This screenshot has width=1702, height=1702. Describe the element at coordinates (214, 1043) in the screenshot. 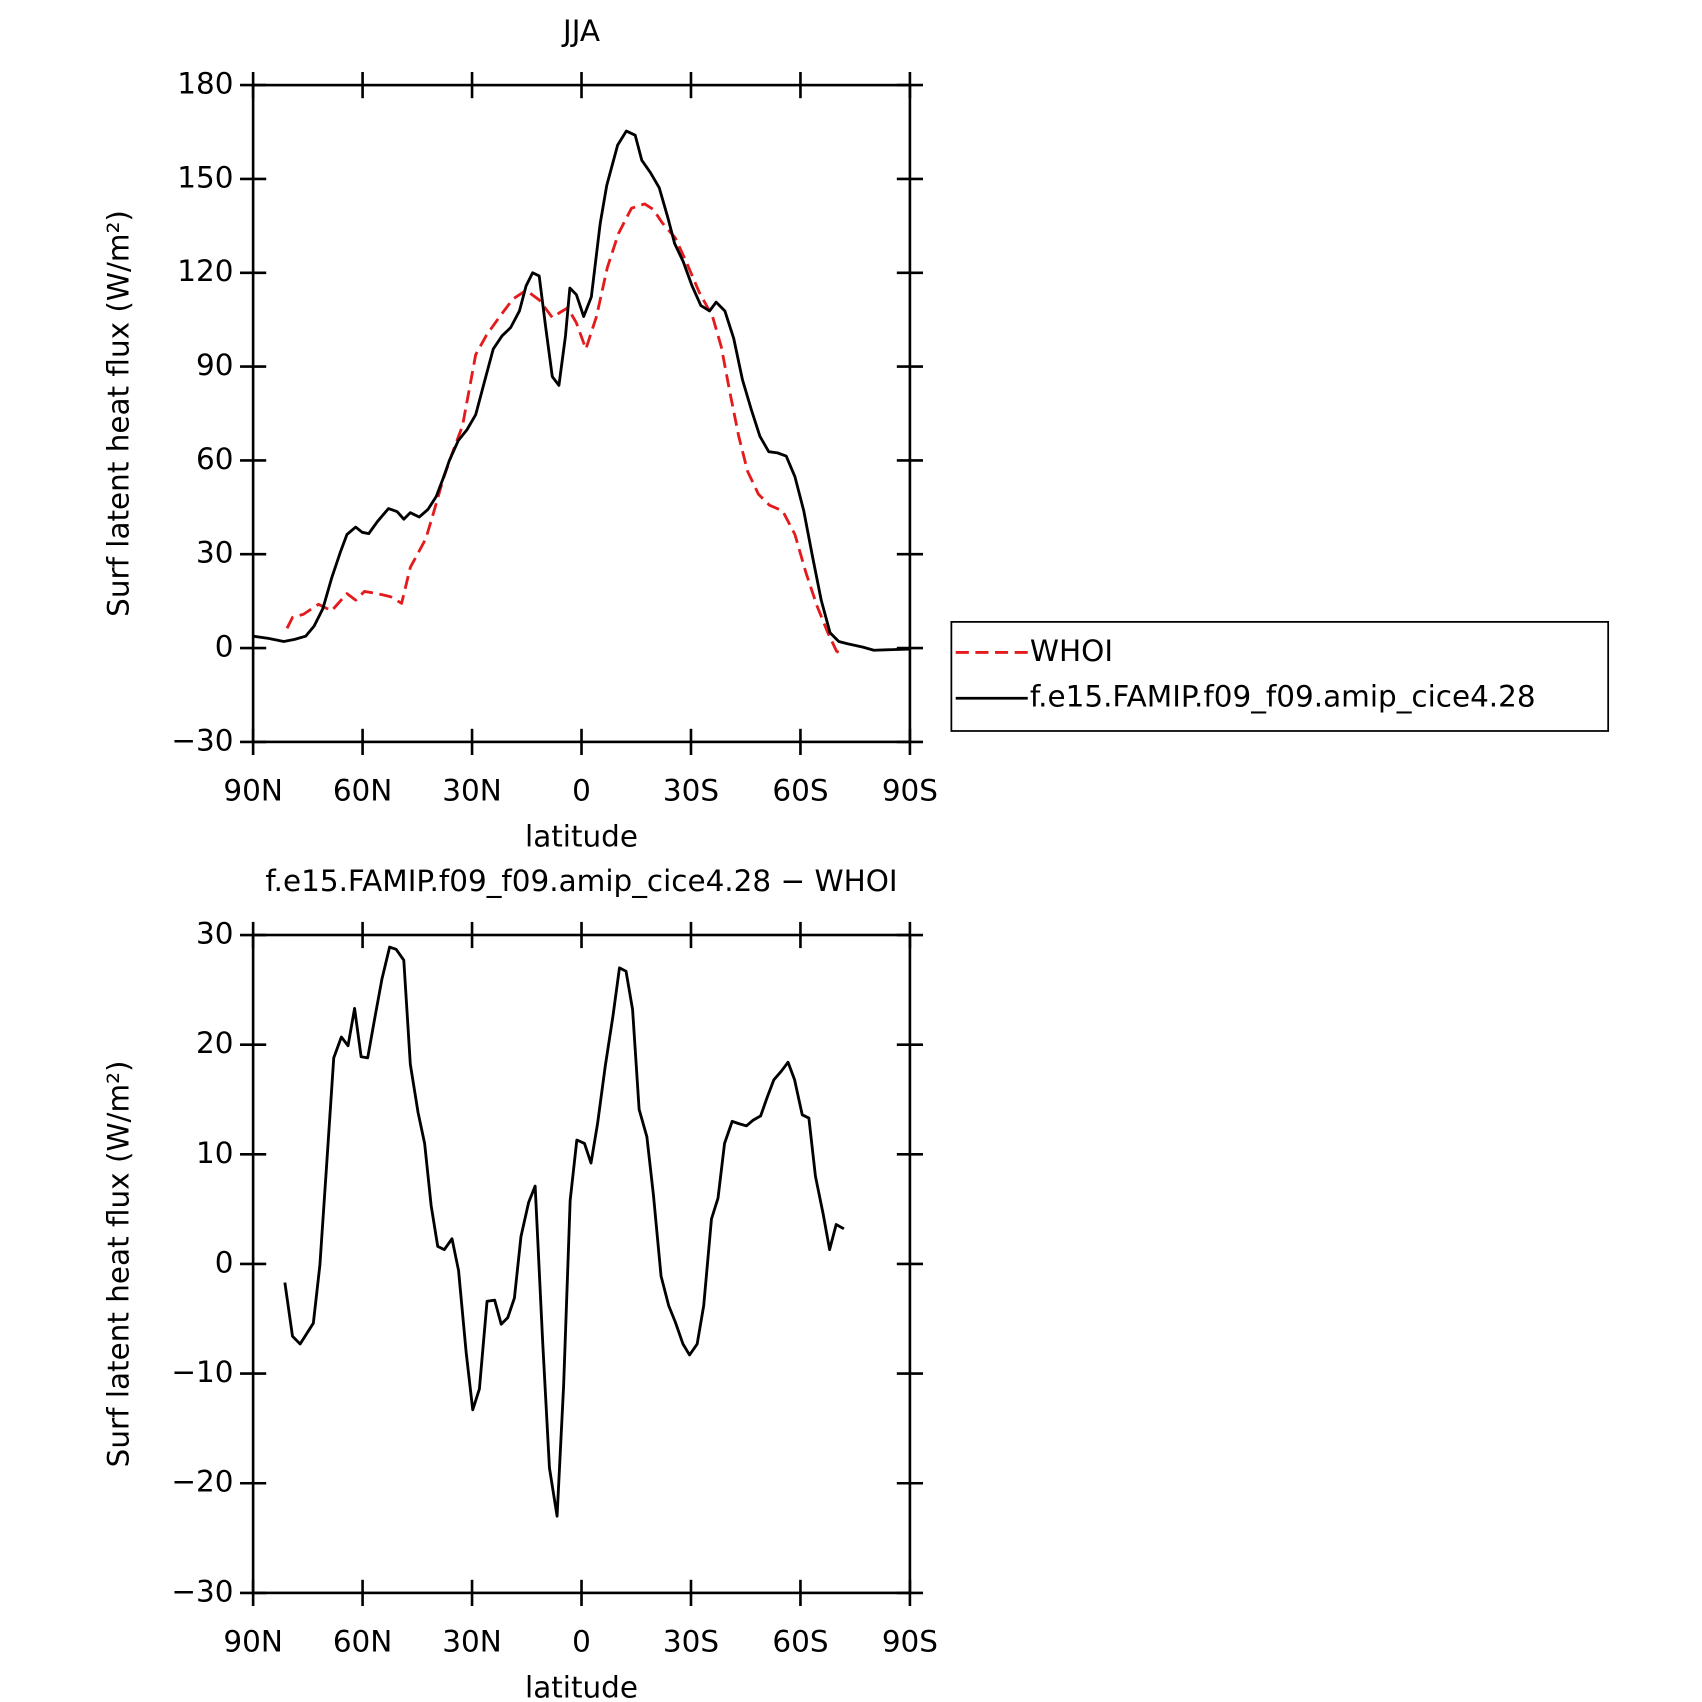

I see `y-tick-label: 20` at that location.